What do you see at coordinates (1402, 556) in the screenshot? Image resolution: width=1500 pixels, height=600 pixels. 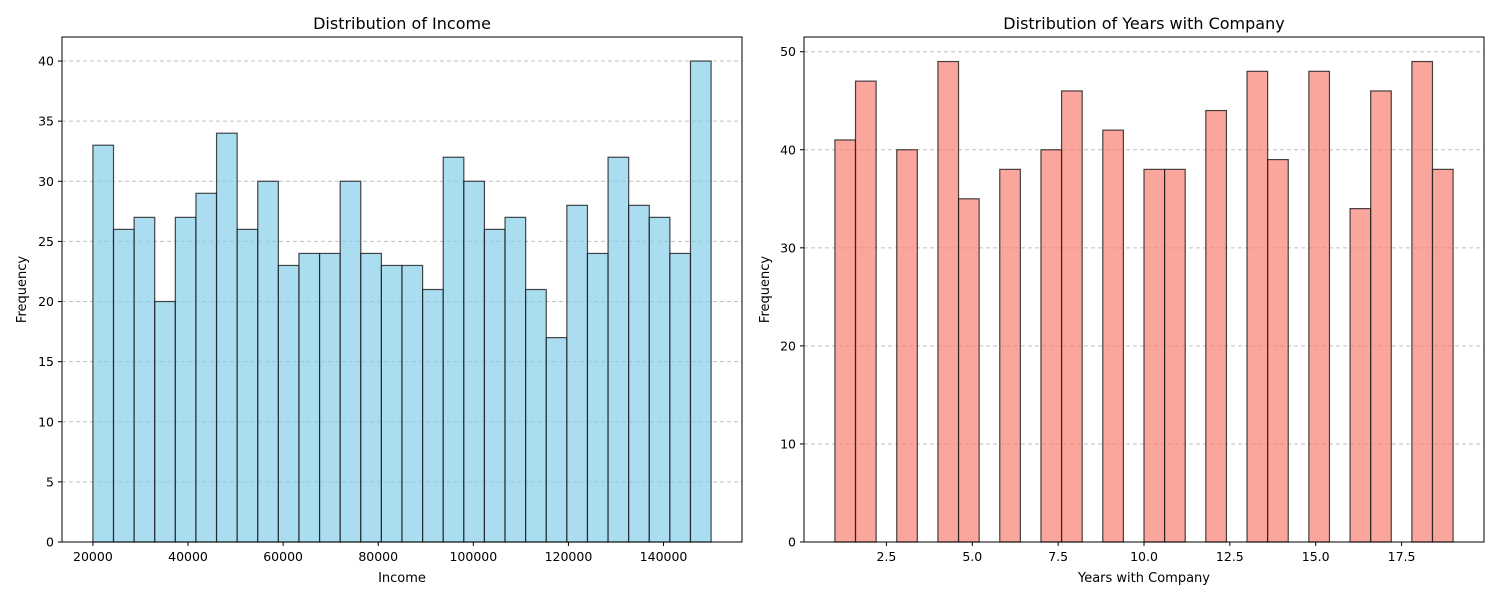 I see `years-x-tick-label: 17.5` at bounding box center [1402, 556].